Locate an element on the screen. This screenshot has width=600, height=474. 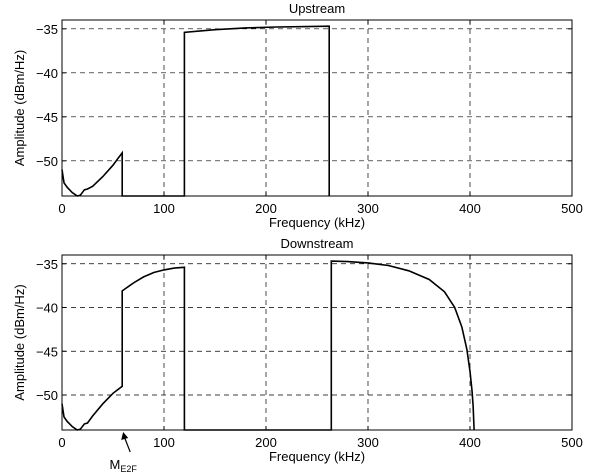
panel-2-x-axis-label: Frequency (kHz) is located at coordinates (317, 456).